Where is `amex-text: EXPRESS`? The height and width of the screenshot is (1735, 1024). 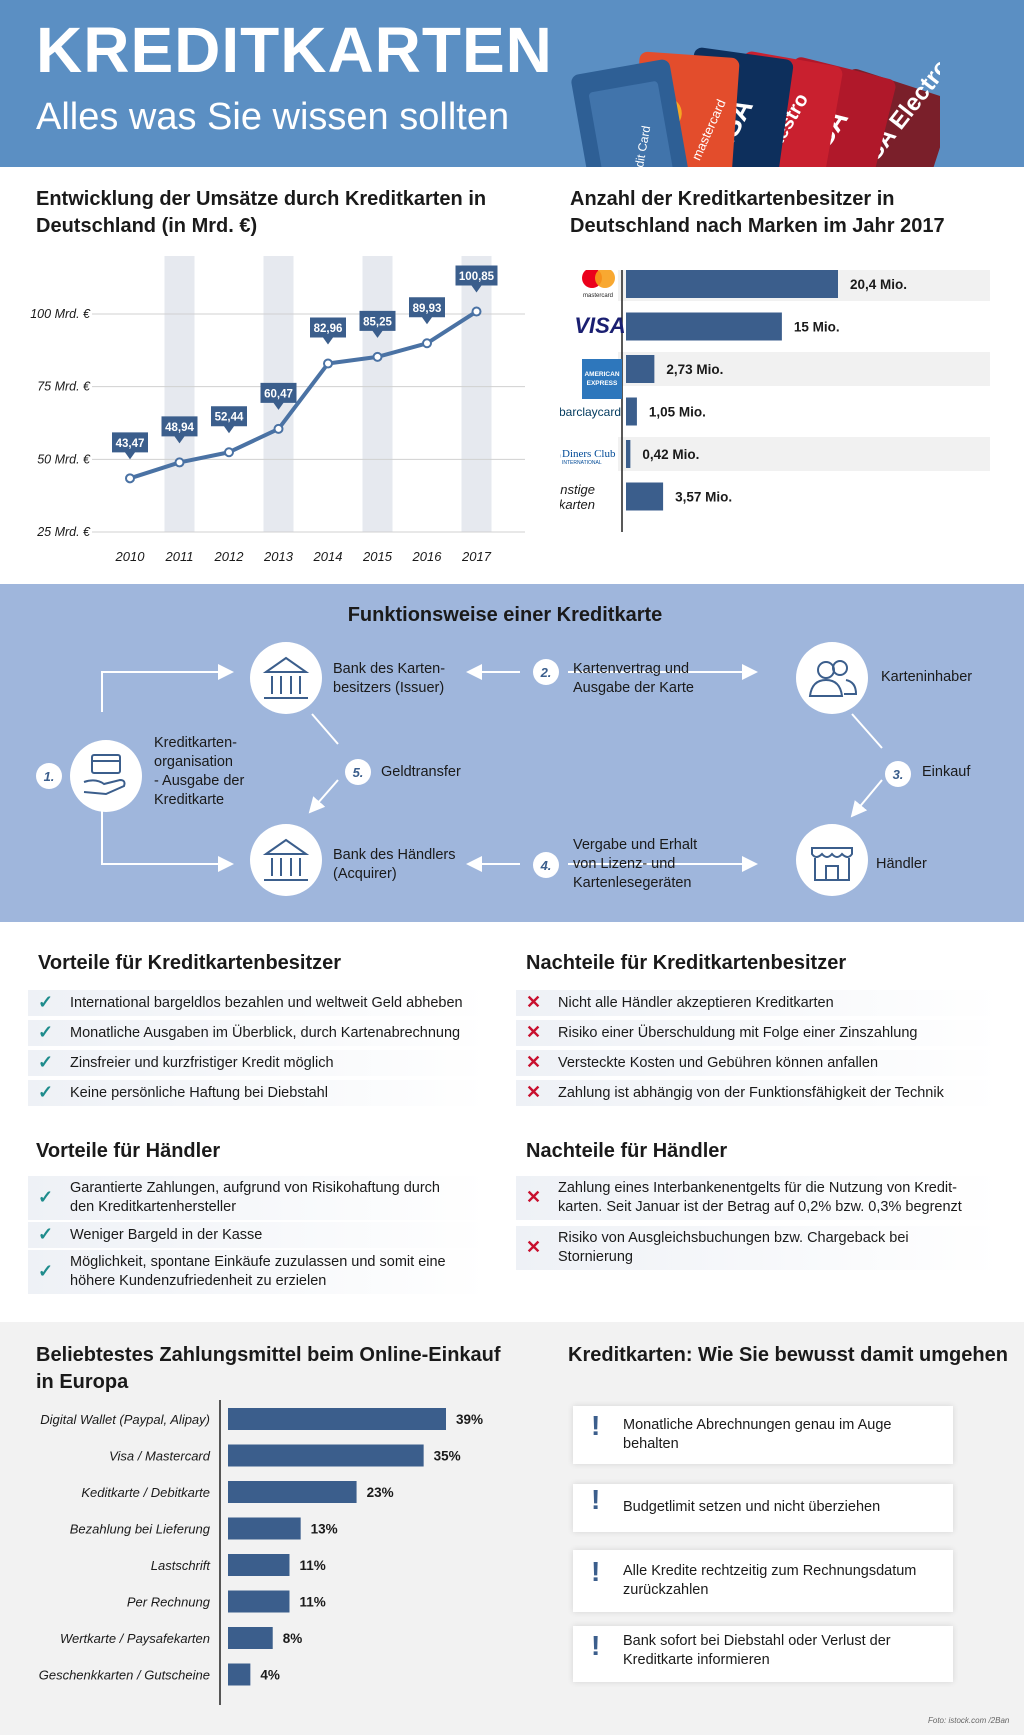
amex-text: EXPRESS is located at coordinates (602, 383).